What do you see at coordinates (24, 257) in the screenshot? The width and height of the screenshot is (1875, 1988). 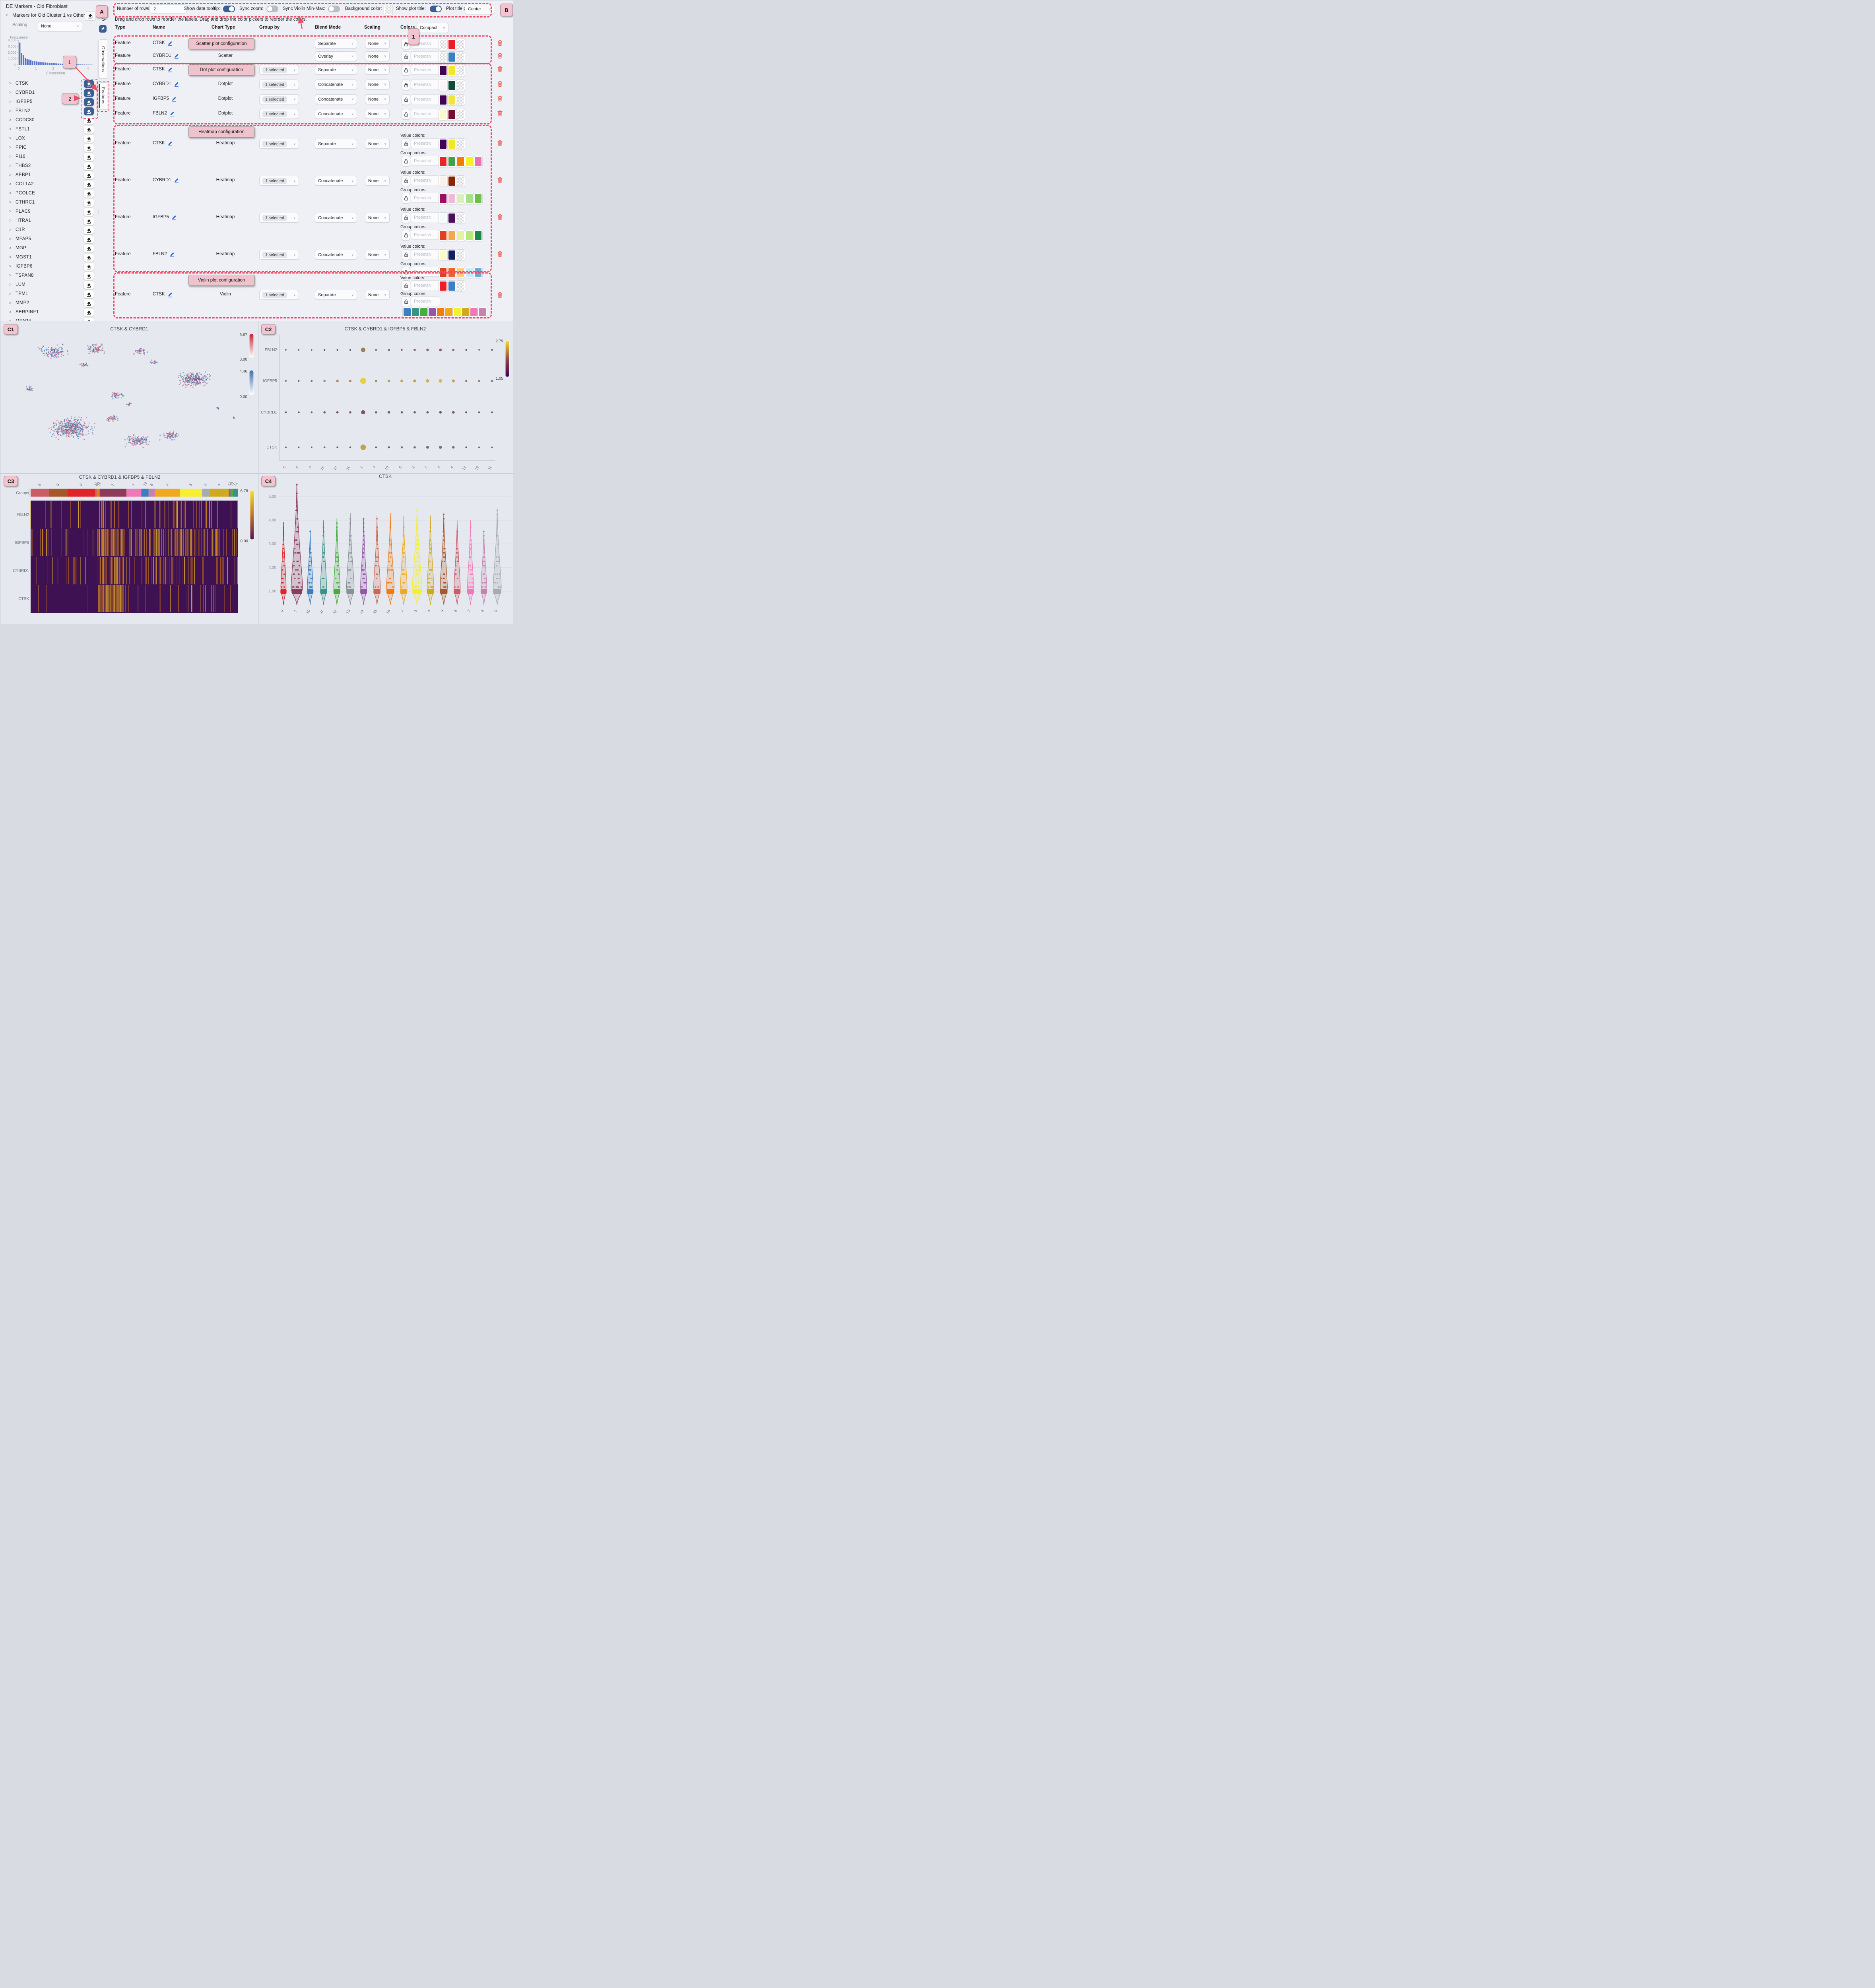 I see `gene-name: MGST1` at bounding box center [24, 257].